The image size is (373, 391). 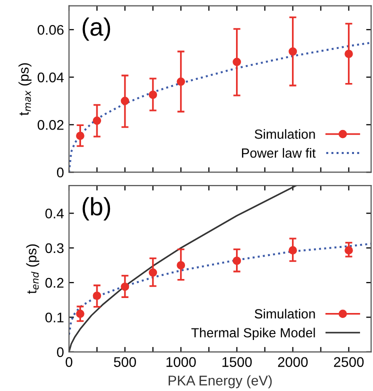 What do you see at coordinates (25, 89) in the screenshot?
I see `y-axis-title: t$_{max}$ (ps)` at bounding box center [25, 89].